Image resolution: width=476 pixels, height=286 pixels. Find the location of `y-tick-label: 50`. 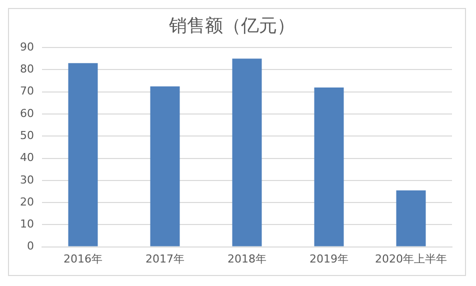

y-tick-label: 50 is located at coordinates (27, 135).